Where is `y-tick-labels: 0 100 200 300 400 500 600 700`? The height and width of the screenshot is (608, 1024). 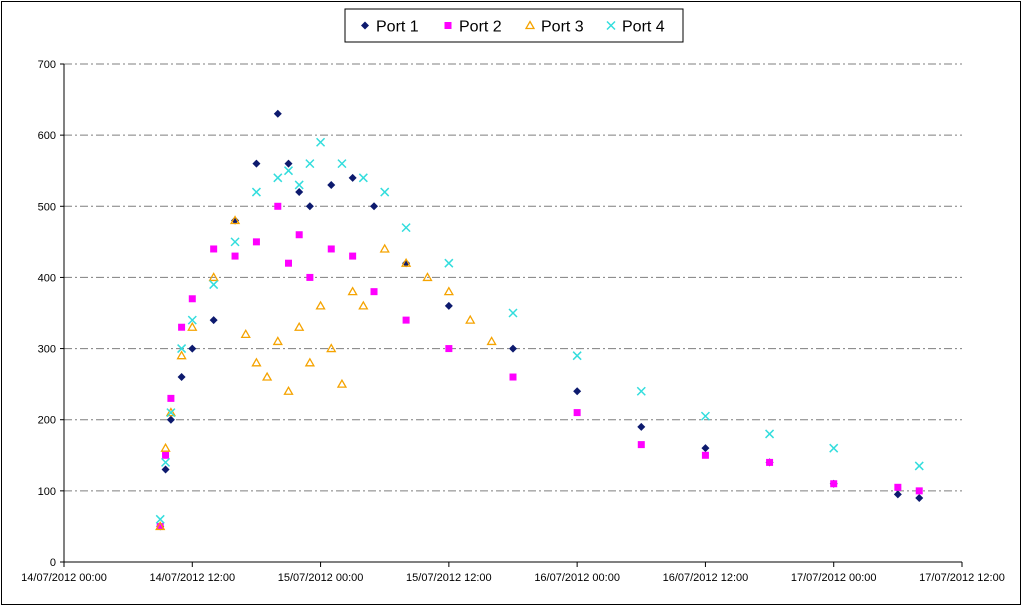
y-tick-labels: 0 100 200 300 400 500 600 700 is located at coordinates (47, 314).